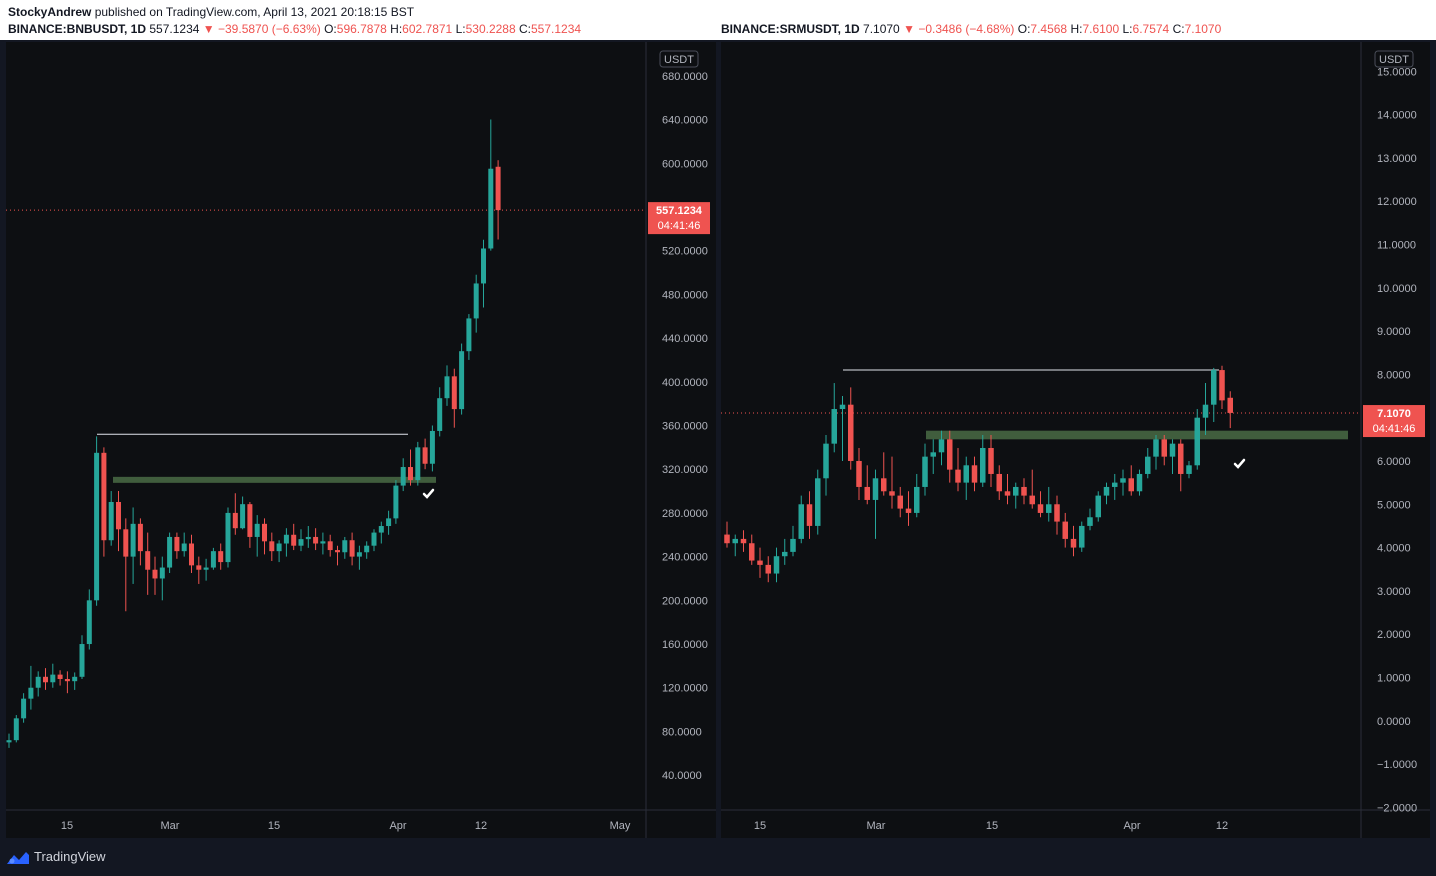  I want to click on support-zone, so click(274, 479).